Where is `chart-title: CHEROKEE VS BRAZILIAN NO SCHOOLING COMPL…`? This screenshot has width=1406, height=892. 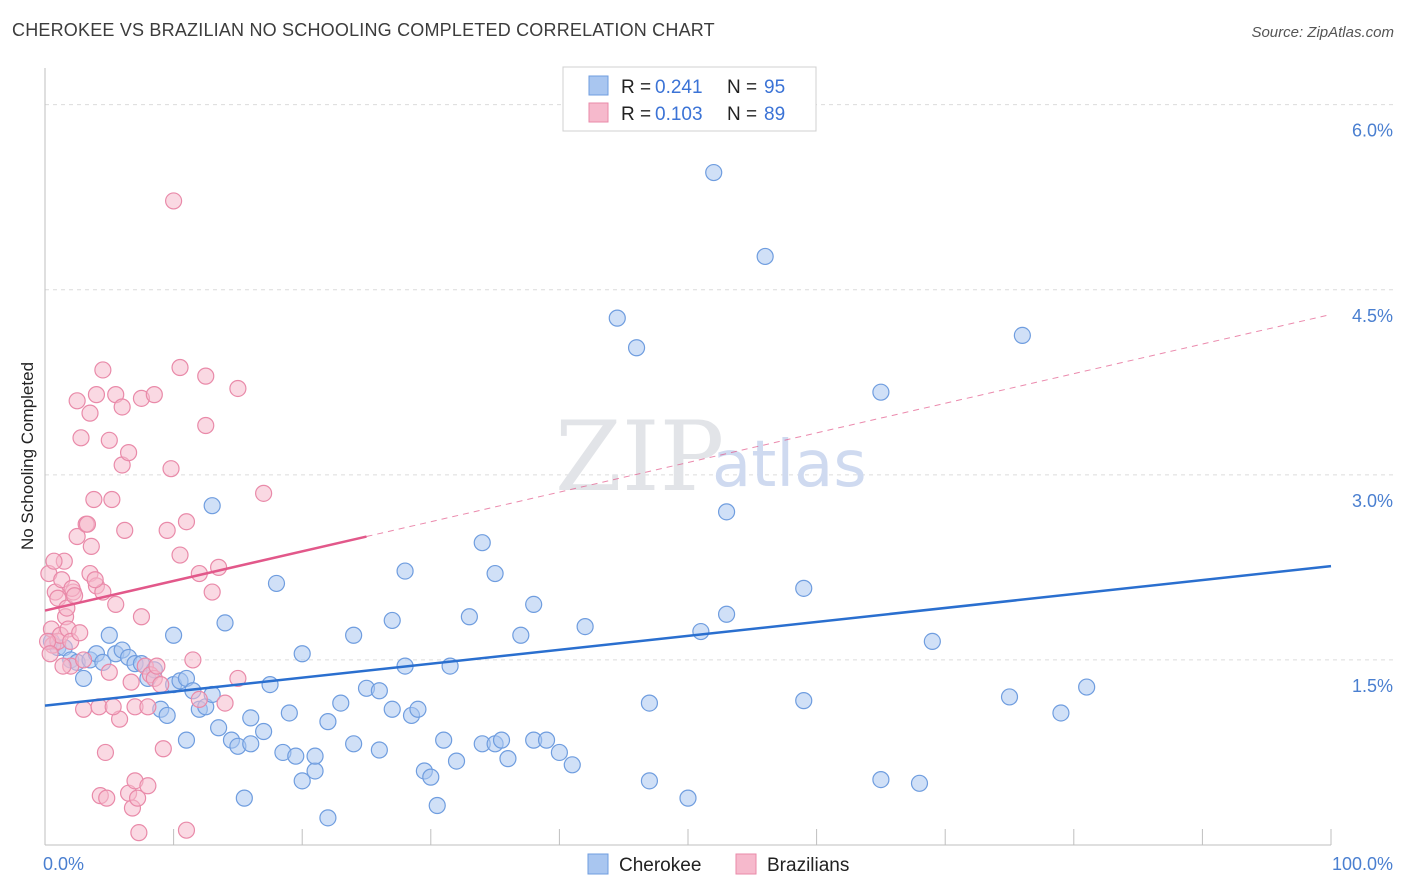 chart-title: CHEROKEE VS BRAZILIAN NO SCHOOLING COMPL… is located at coordinates (363, 30).